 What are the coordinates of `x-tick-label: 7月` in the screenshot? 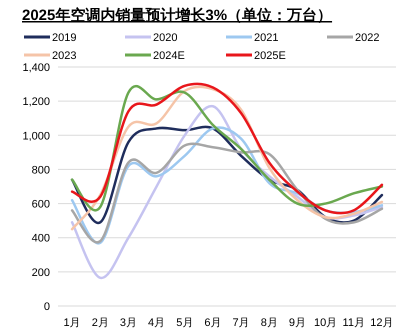 It's located at (241, 323).